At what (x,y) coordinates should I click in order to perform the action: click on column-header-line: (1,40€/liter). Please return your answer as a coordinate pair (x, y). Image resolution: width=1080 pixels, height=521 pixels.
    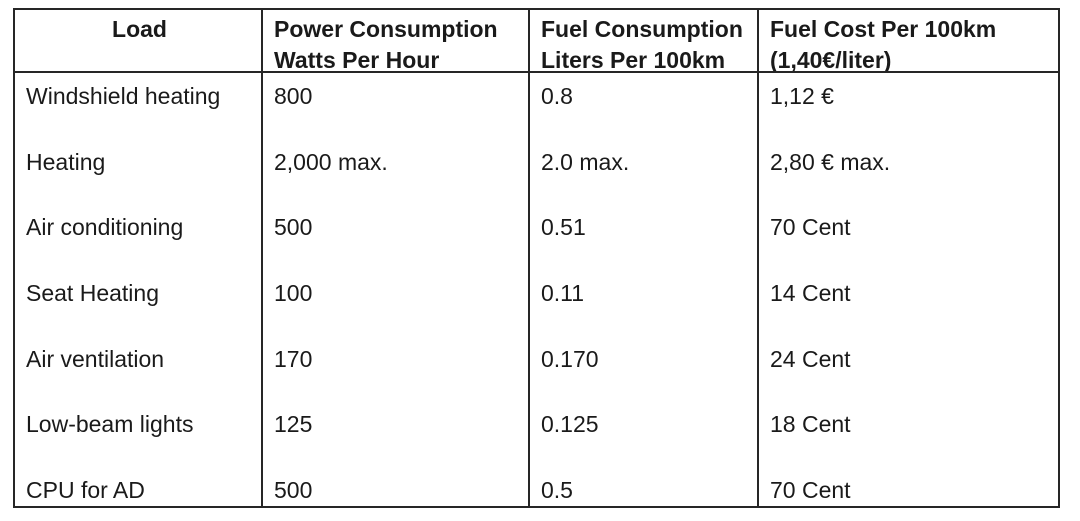
    Looking at the image, I should click on (831, 59).